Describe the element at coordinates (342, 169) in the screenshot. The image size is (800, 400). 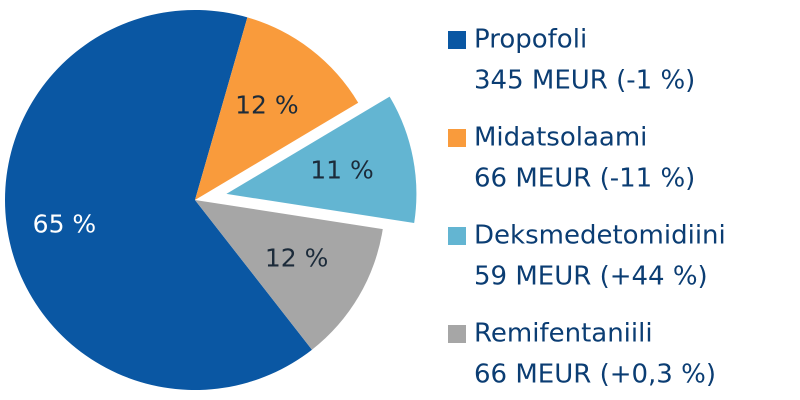
I see `slice-label: 11 %` at that location.